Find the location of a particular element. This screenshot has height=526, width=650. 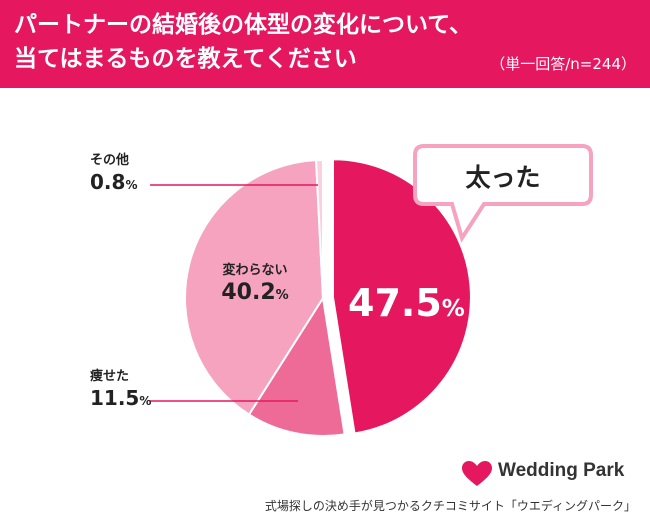

slice-value-number: 11.5 is located at coordinates (115, 398).